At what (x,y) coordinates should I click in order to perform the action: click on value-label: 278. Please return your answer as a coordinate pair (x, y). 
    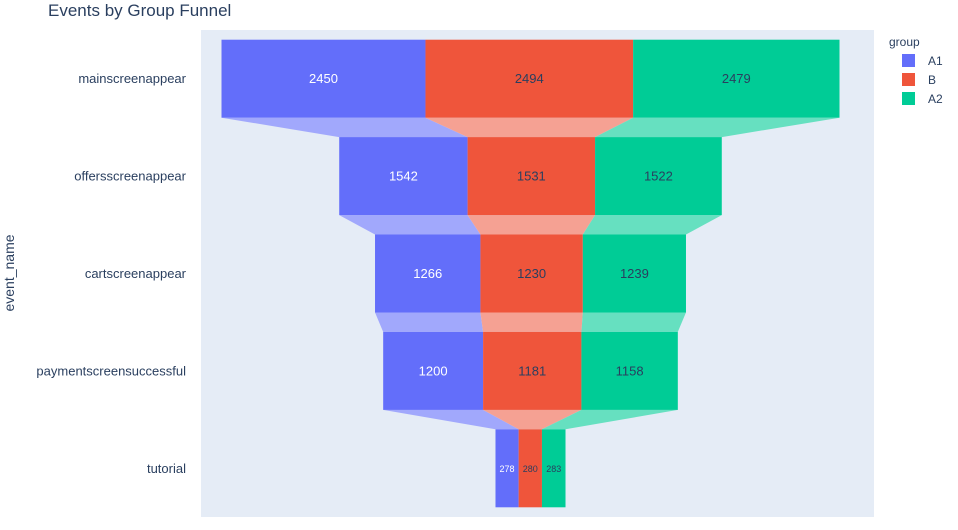
    Looking at the image, I should click on (507, 469).